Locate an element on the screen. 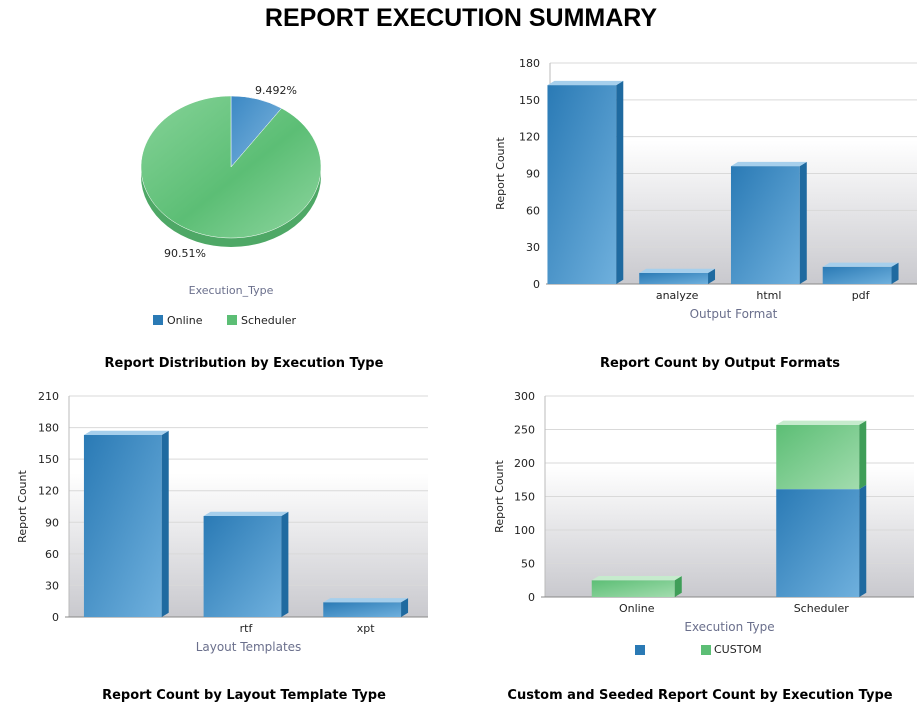 This screenshot has height=721, width=922. execution-type-pie-title: Report Distribution by Execution Type is located at coordinates (244, 363).